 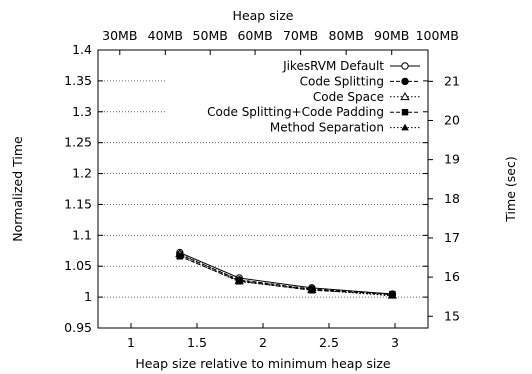 What do you see at coordinates (329, 342) in the screenshot?
I see `x-tick-label: 2.5` at bounding box center [329, 342].